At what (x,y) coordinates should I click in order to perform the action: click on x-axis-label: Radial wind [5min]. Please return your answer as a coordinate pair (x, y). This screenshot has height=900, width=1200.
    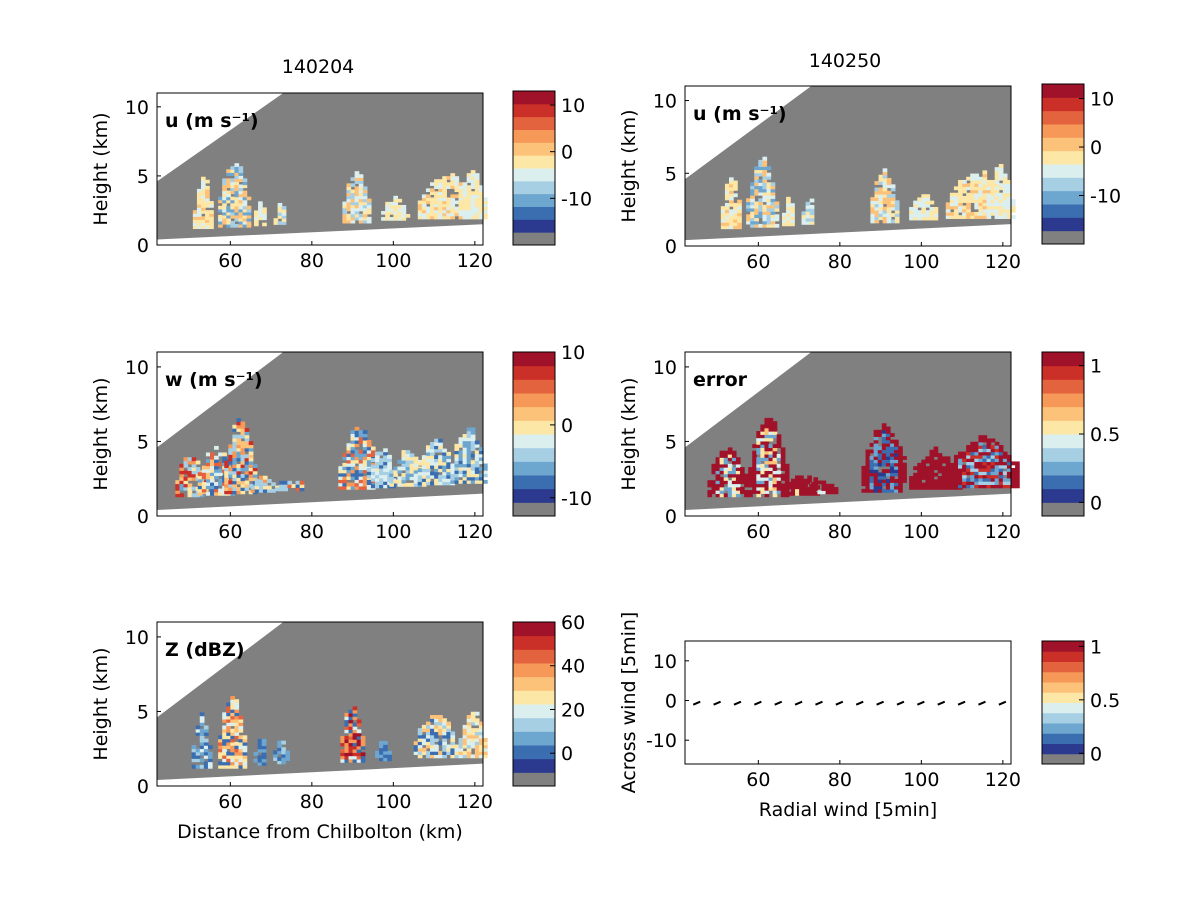
    Looking at the image, I should click on (848, 810).